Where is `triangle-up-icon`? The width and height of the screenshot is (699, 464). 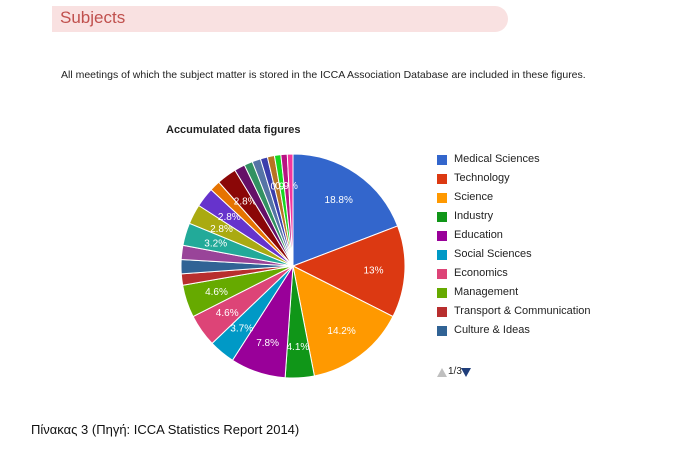
triangle-up-icon is located at coordinates (442, 372).